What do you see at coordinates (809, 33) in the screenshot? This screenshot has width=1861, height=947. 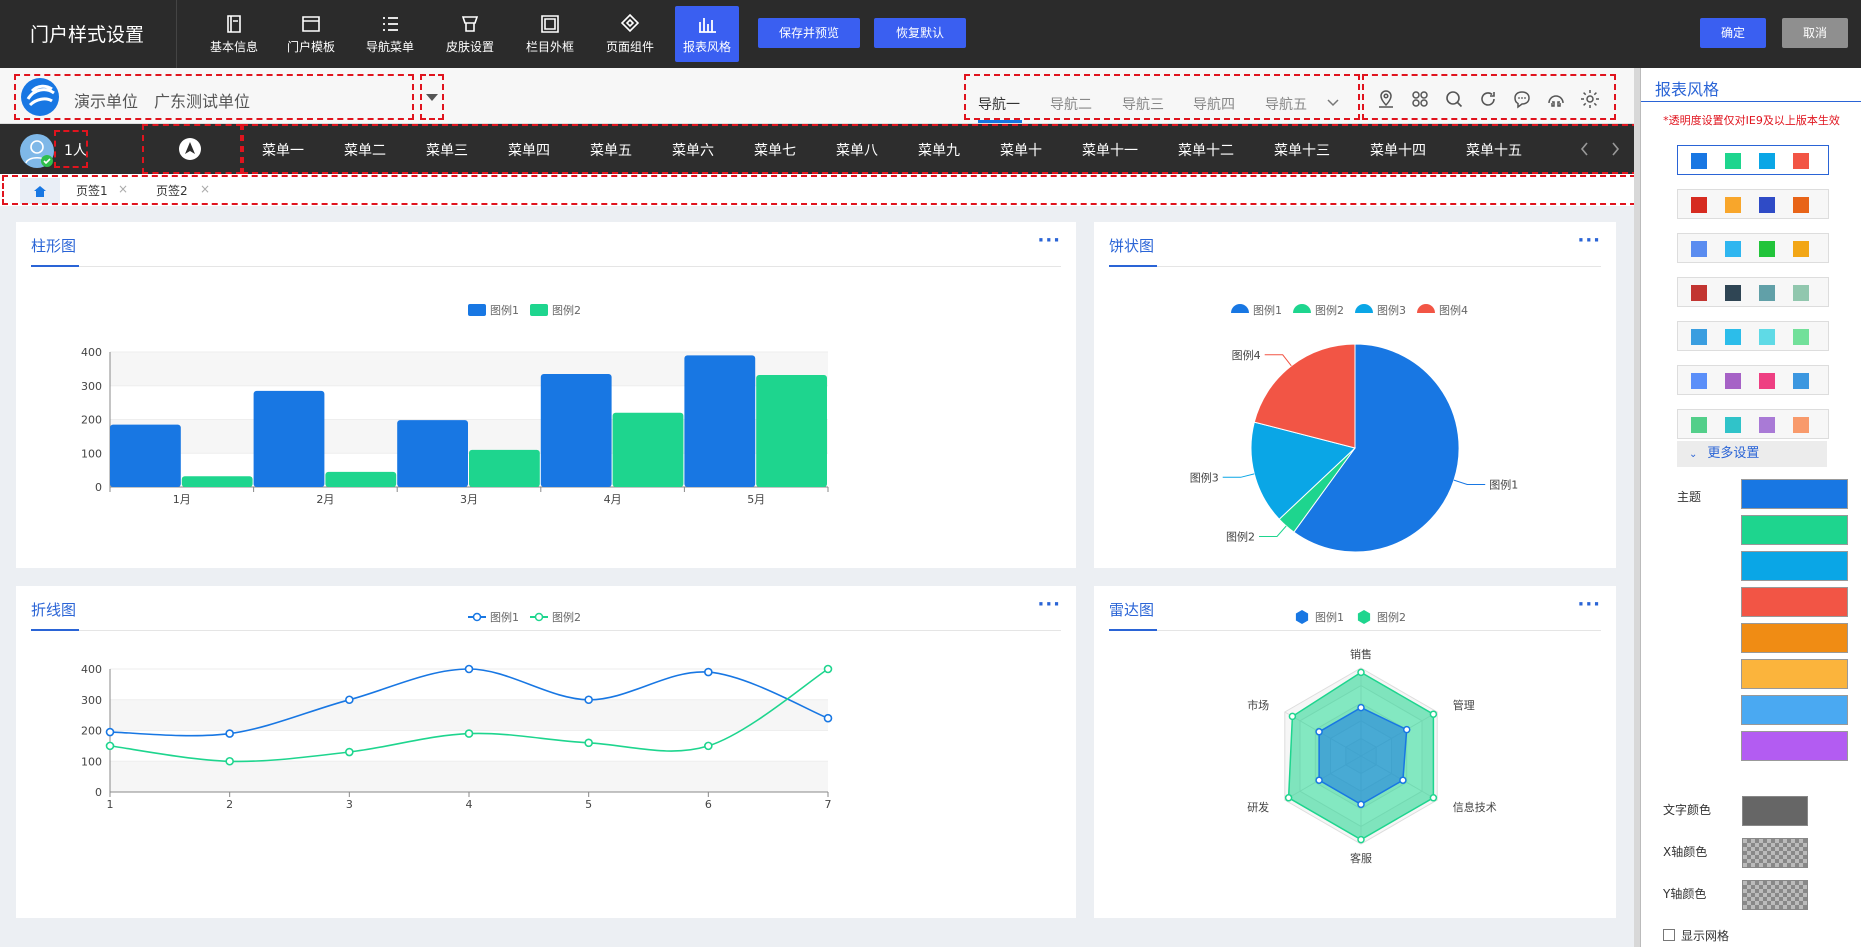 I see `save-preview-button: 保存并预览` at bounding box center [809, 33].